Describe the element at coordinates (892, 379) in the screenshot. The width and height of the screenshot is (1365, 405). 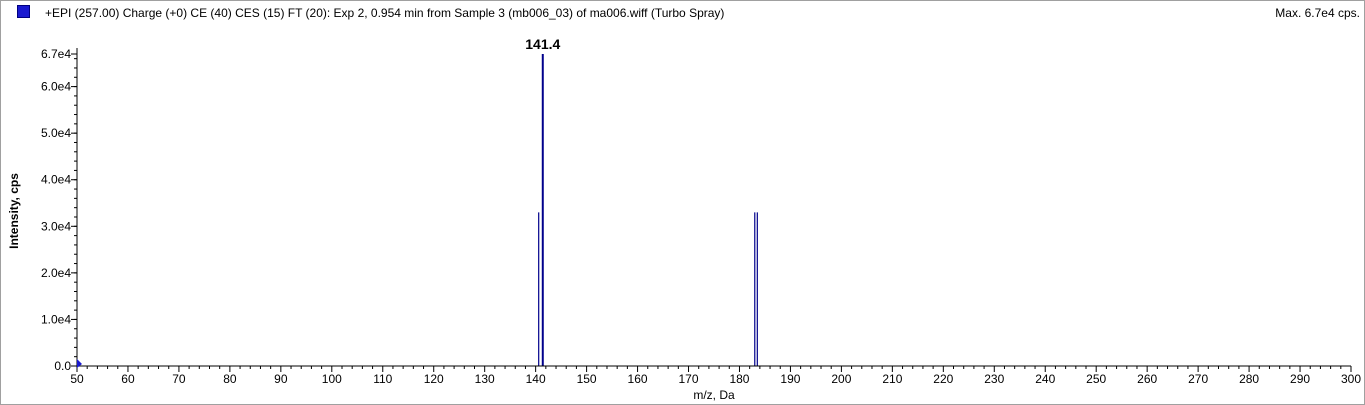
I see `x-tick-label: 210` at that location.